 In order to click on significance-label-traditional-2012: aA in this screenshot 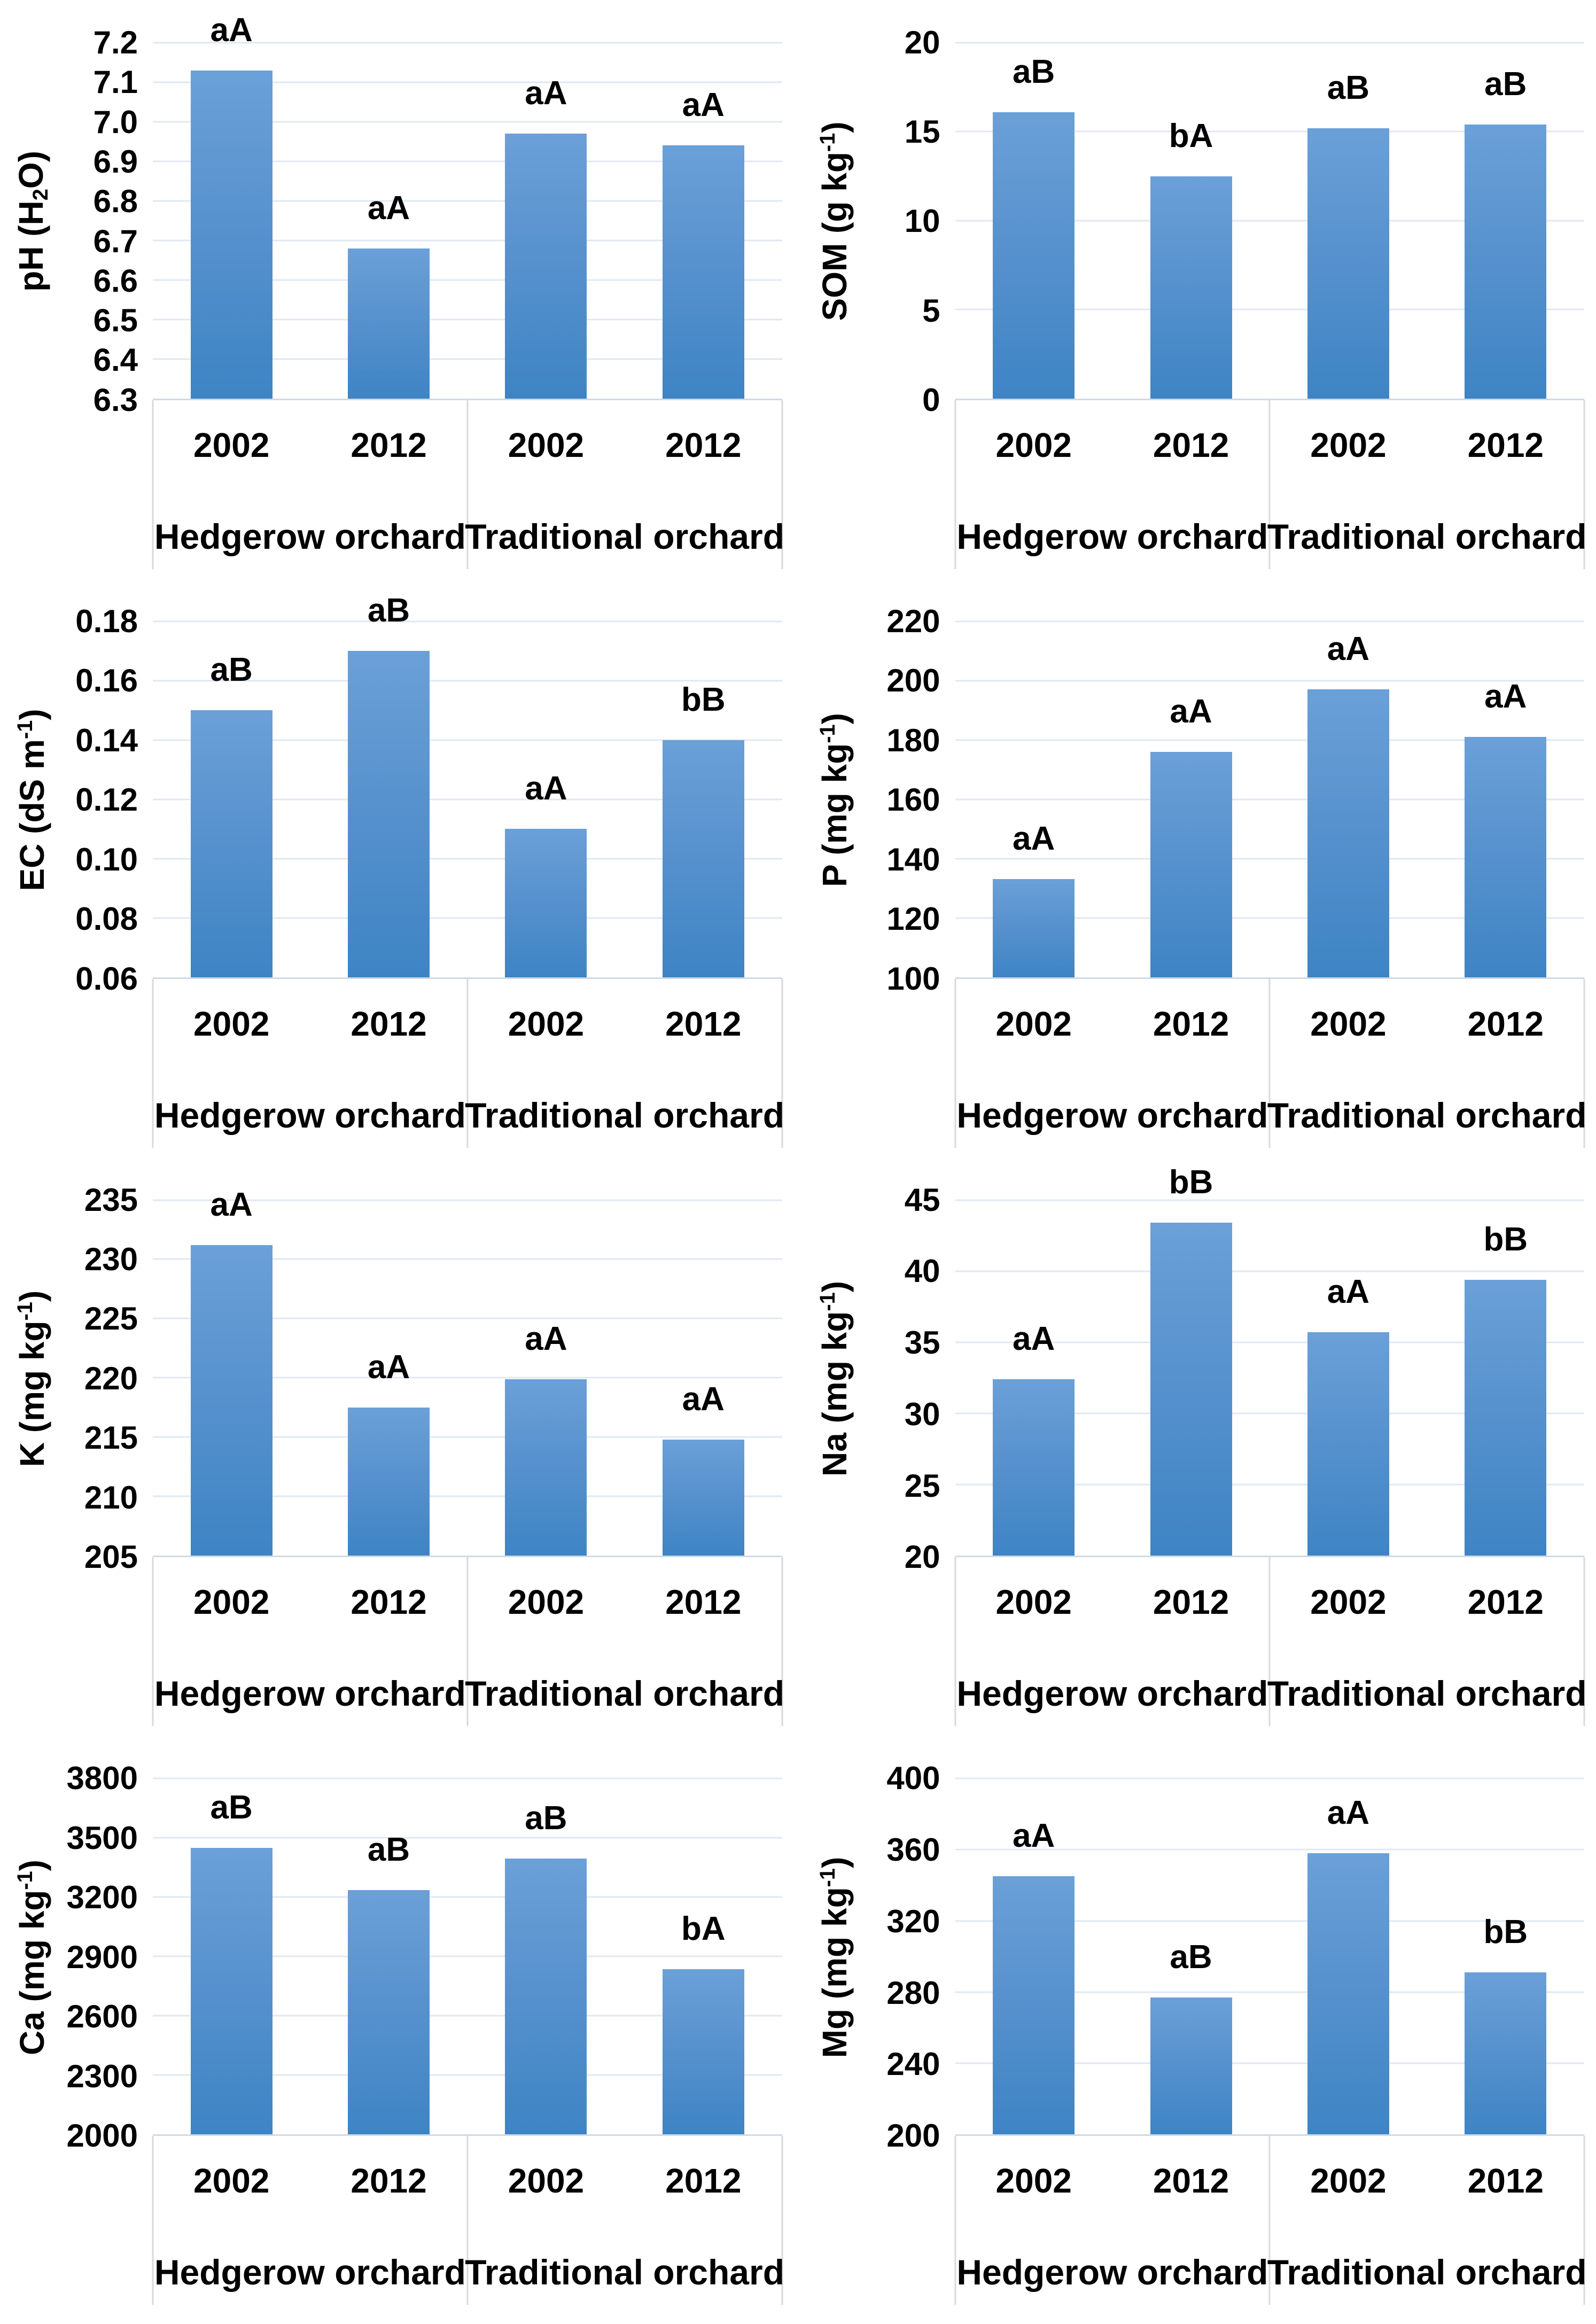, I will do `click(703, 1399)`.